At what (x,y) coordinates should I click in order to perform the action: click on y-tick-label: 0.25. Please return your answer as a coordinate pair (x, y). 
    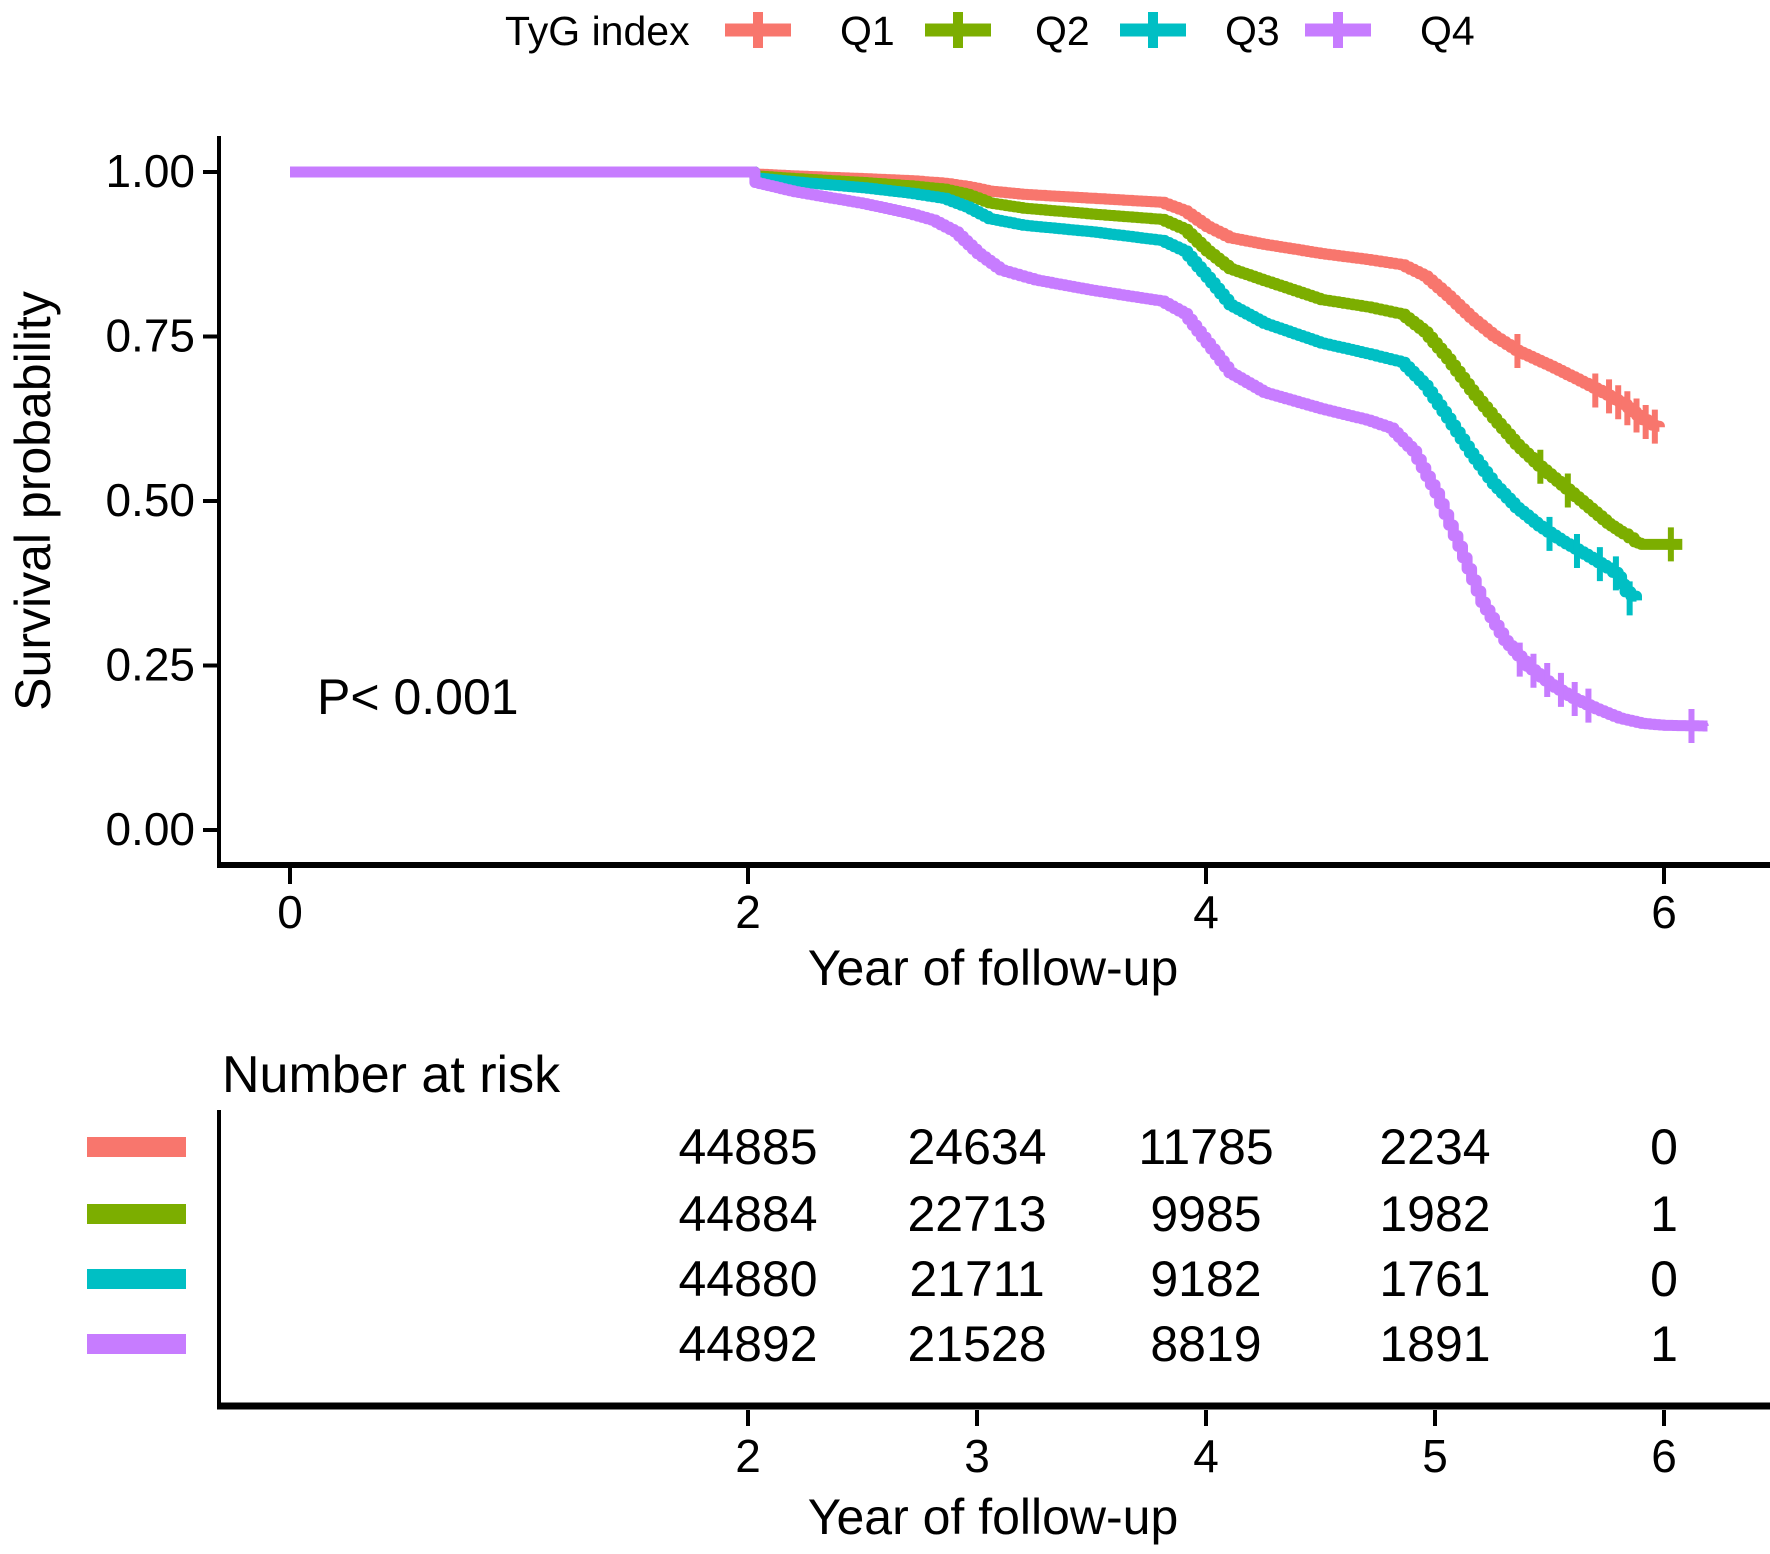
    Looking at the image, I should click on (150, 665).